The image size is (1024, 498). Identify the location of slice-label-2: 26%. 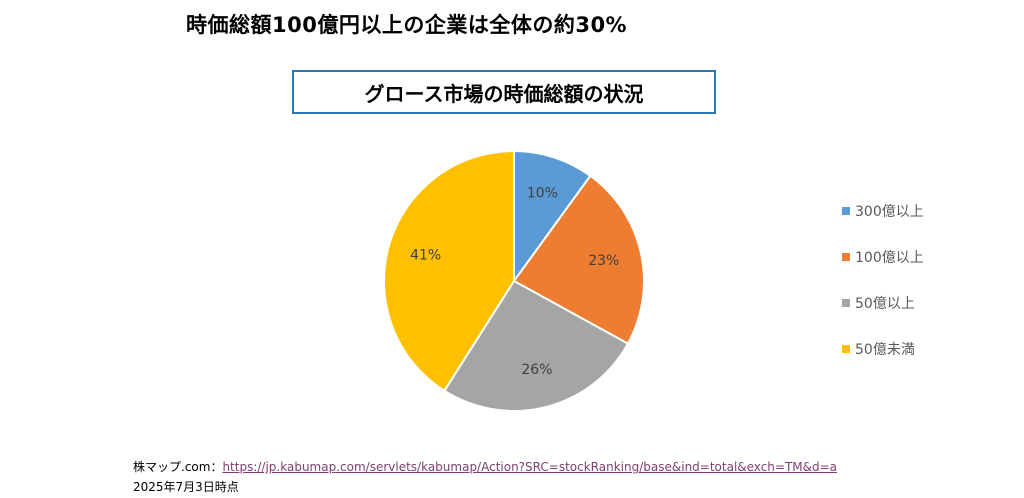
(536, 370).